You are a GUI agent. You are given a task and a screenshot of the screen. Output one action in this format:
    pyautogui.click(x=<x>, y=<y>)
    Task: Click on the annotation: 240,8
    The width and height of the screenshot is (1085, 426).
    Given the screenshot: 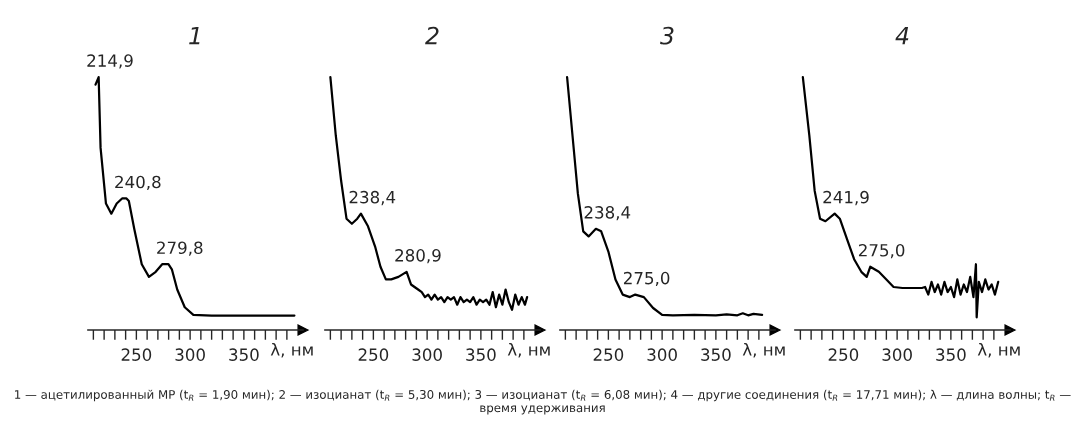 What is the action you would take?
    pyautogui.click(x=138, y=182)
    